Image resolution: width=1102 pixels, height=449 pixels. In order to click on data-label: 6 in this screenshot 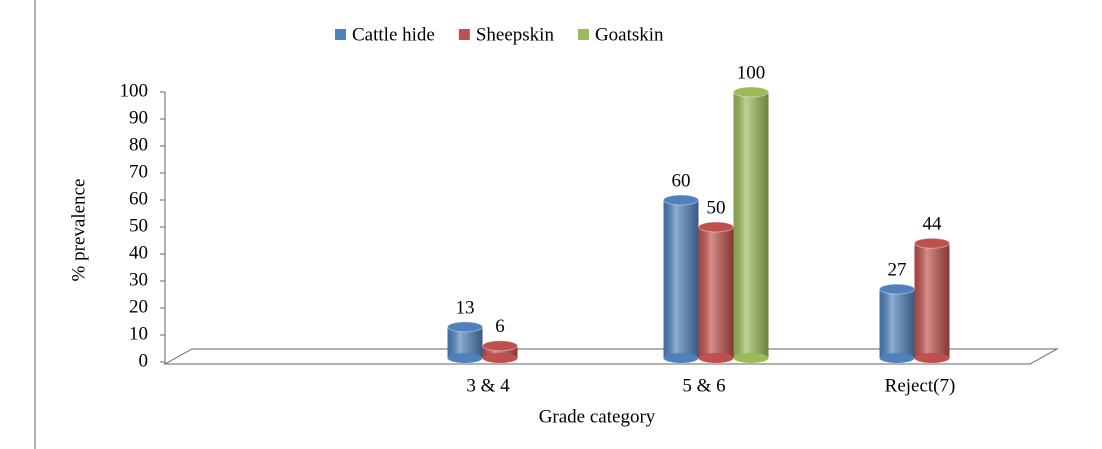, I will do `click(500, 326)`.